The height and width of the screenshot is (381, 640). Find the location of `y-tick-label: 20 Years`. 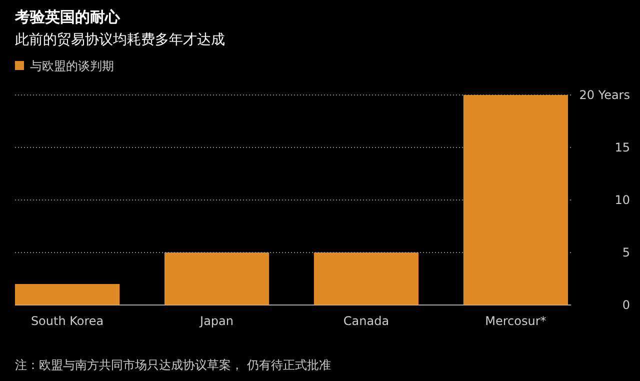

y-tick-label: 20 Years is located at coordinates (604, 95).